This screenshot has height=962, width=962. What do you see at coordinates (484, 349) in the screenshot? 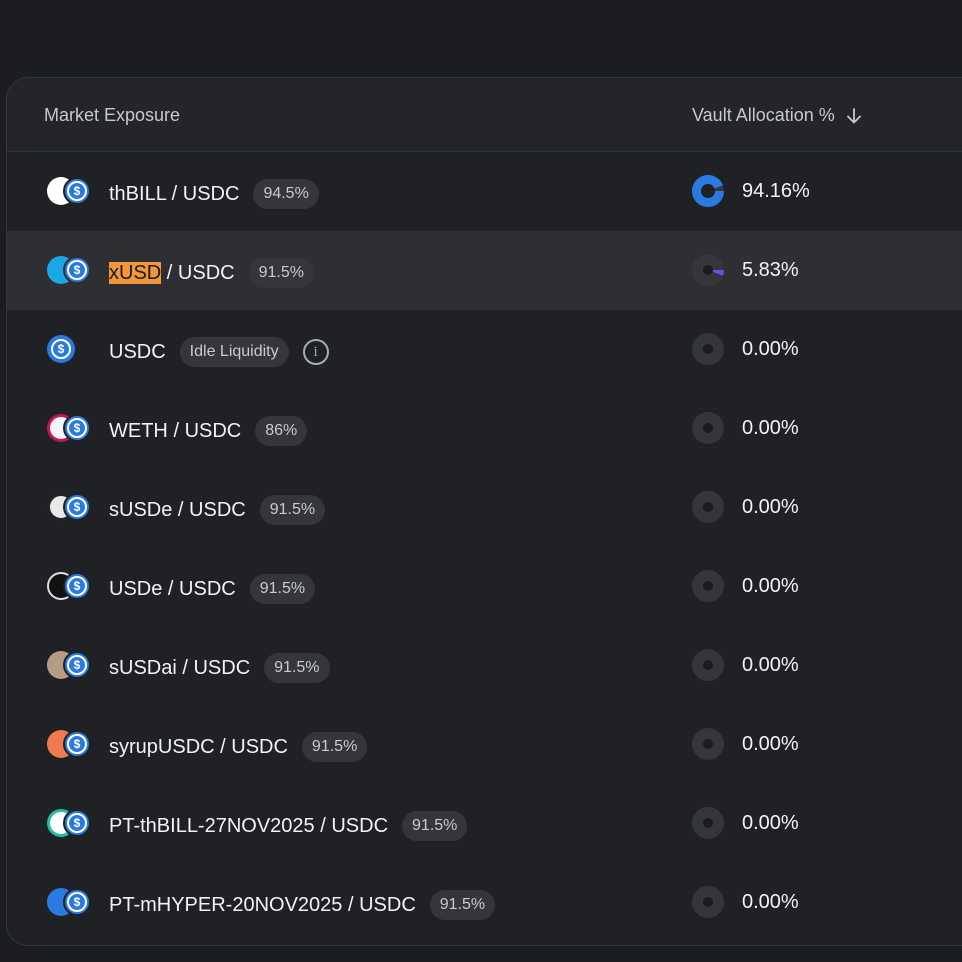
I see `table-row: $ USDC Idle Liquidity i 0.00%` at bounding box center [484, 349].